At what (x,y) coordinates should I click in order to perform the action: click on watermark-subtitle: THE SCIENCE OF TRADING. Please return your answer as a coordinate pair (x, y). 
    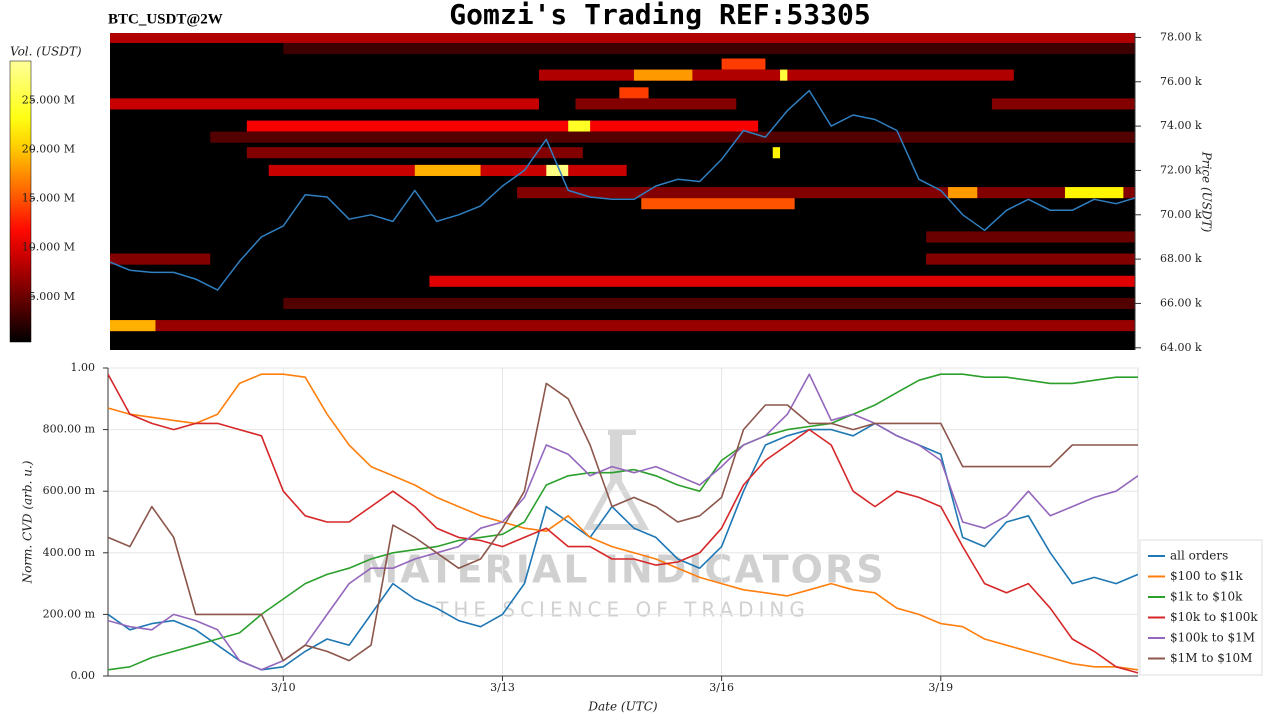
    Looking at the image, I should click on (622, 610).